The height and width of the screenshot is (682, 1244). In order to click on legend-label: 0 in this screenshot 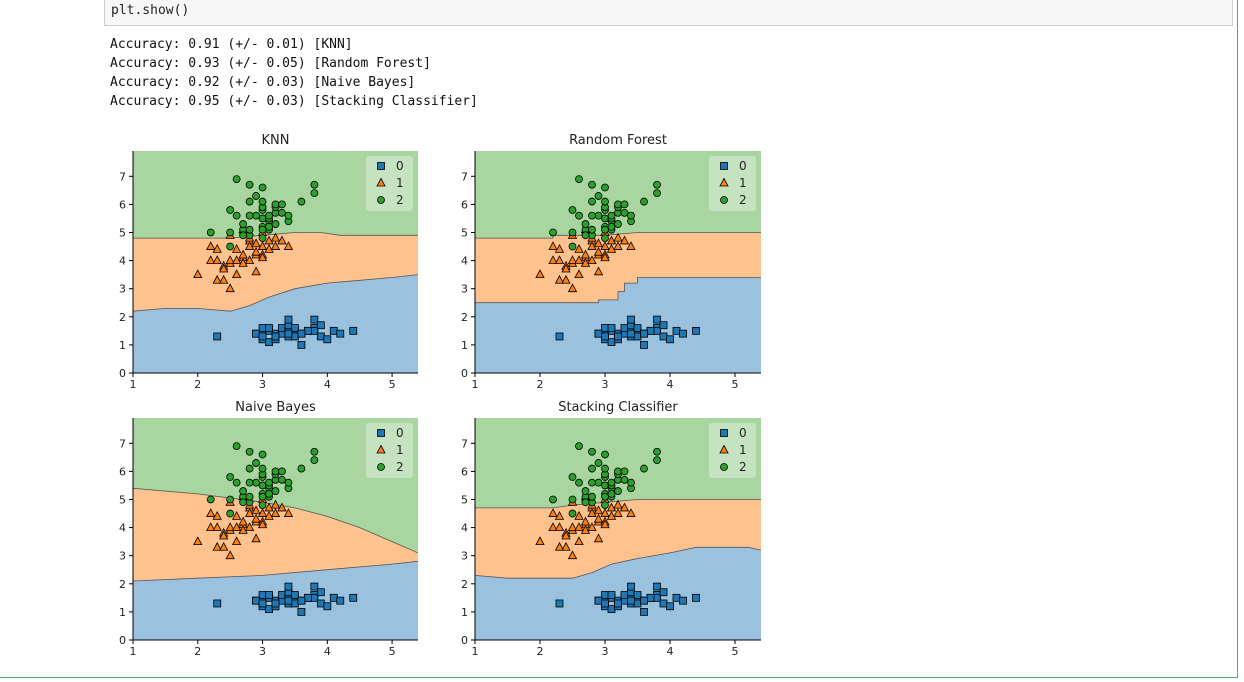, I will do `click(400, 166)`.